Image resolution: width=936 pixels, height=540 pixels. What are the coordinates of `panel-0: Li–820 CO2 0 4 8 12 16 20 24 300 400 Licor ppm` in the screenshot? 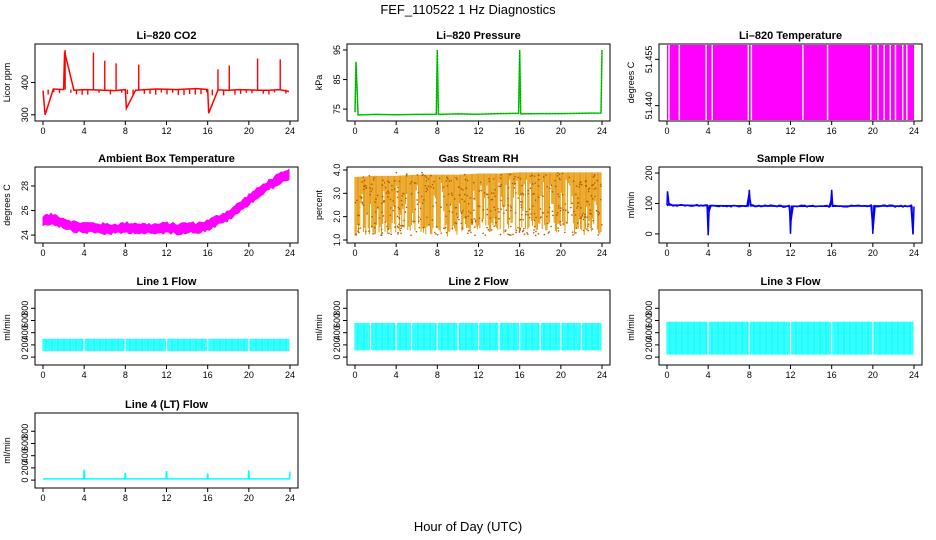 It's located at (150, 83).